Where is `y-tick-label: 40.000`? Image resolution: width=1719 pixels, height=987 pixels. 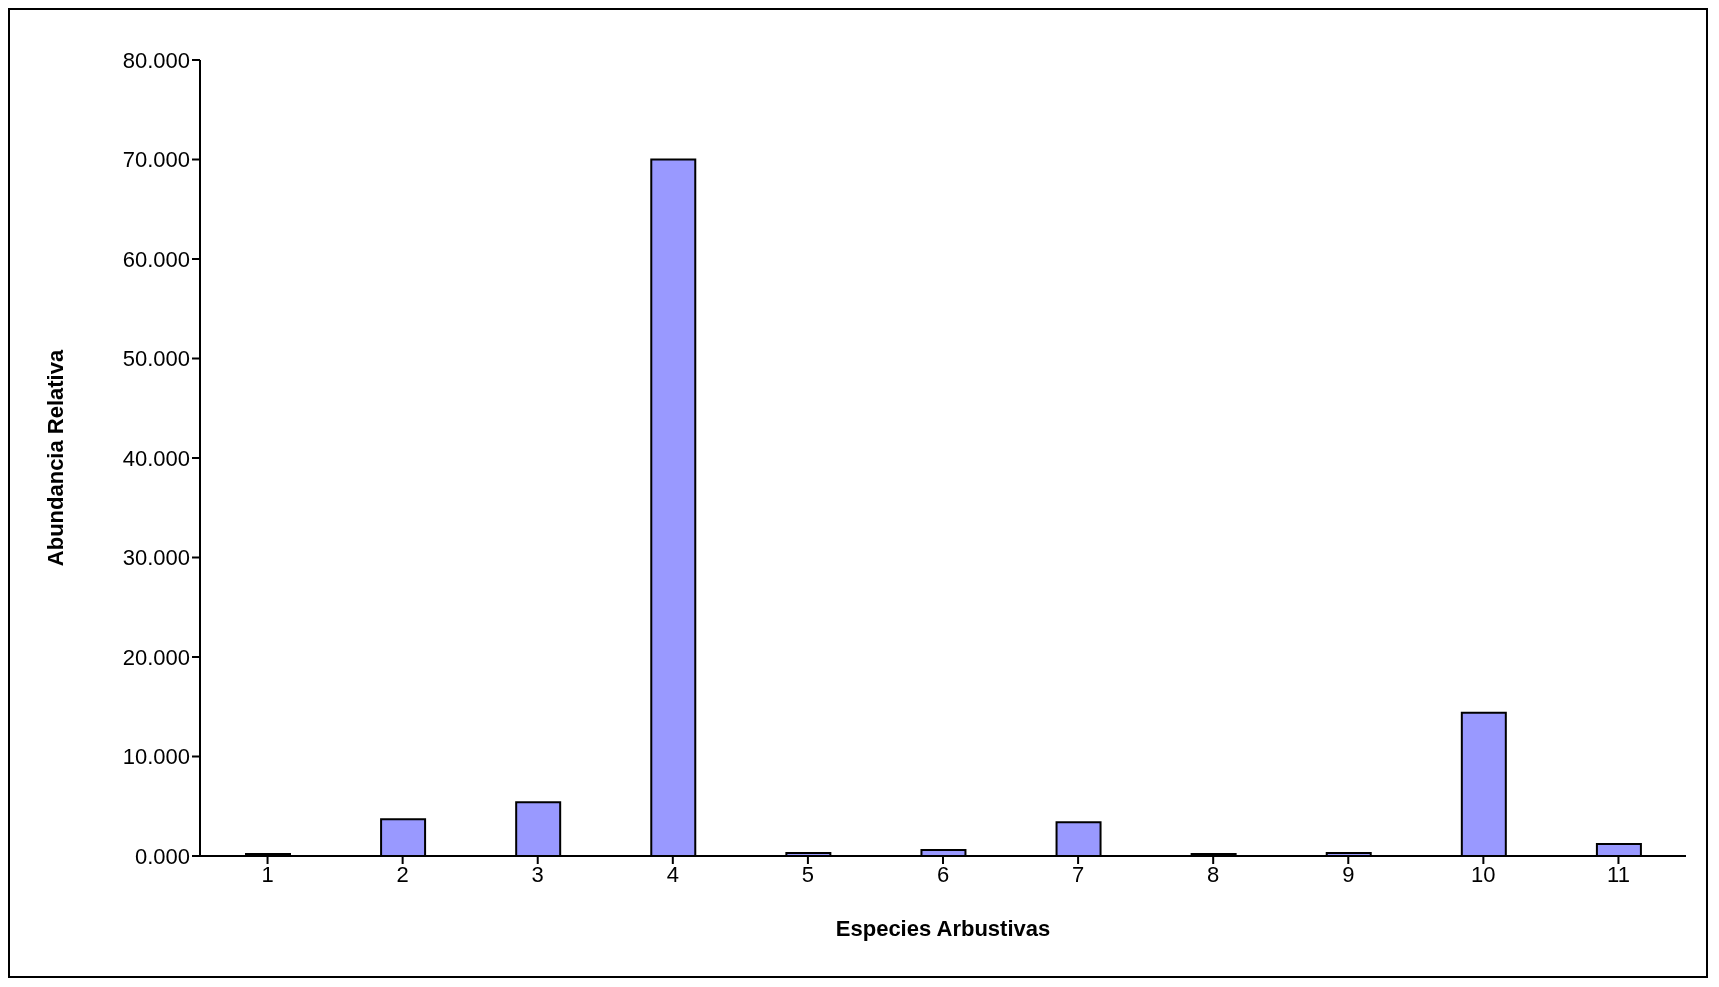
y-tick-label: 40.000 is located at coordinates (156, 458).